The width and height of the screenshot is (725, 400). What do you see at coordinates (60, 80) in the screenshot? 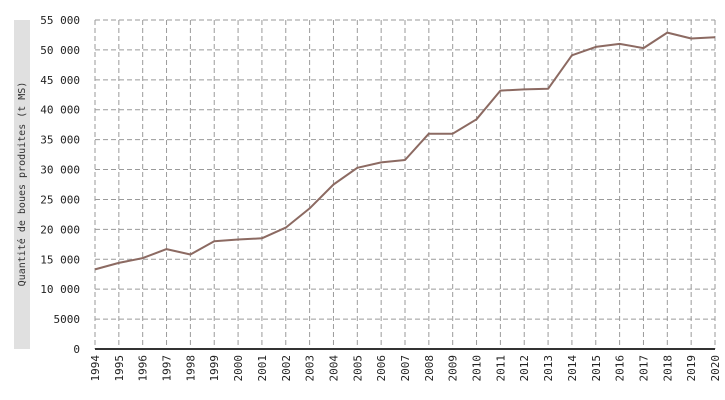
I see `y-tick-label: 45 000` at bounding box center [60, 80].